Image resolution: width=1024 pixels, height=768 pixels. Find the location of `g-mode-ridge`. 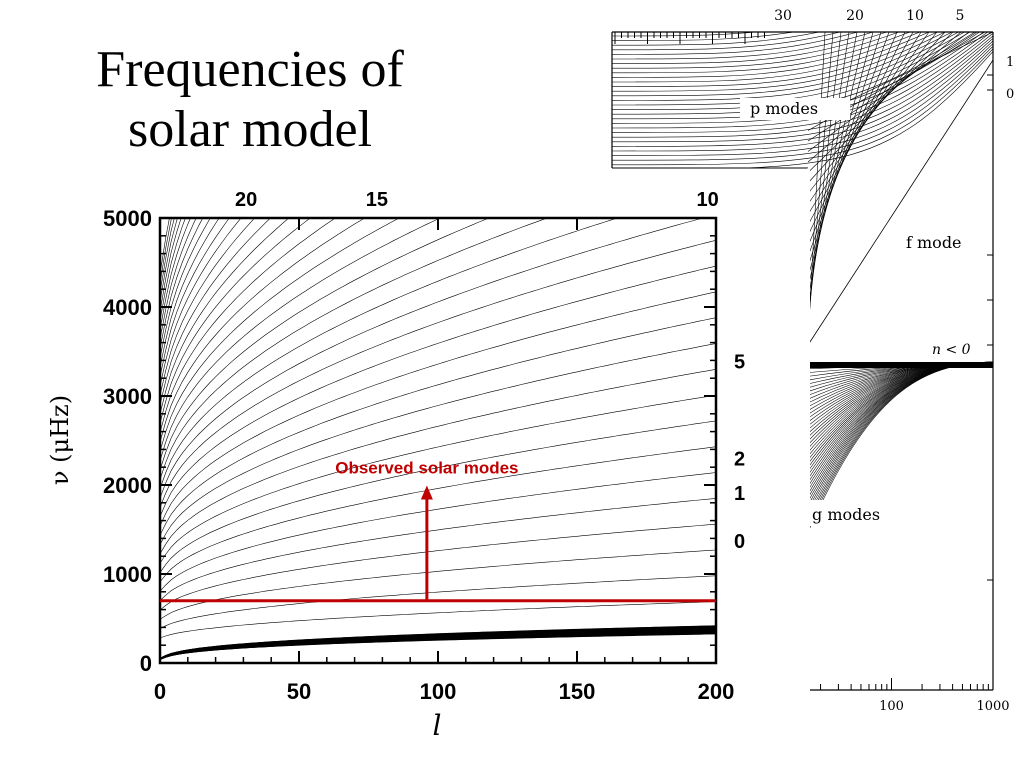

g-mode-ridge is located at coordinates (438, 642).